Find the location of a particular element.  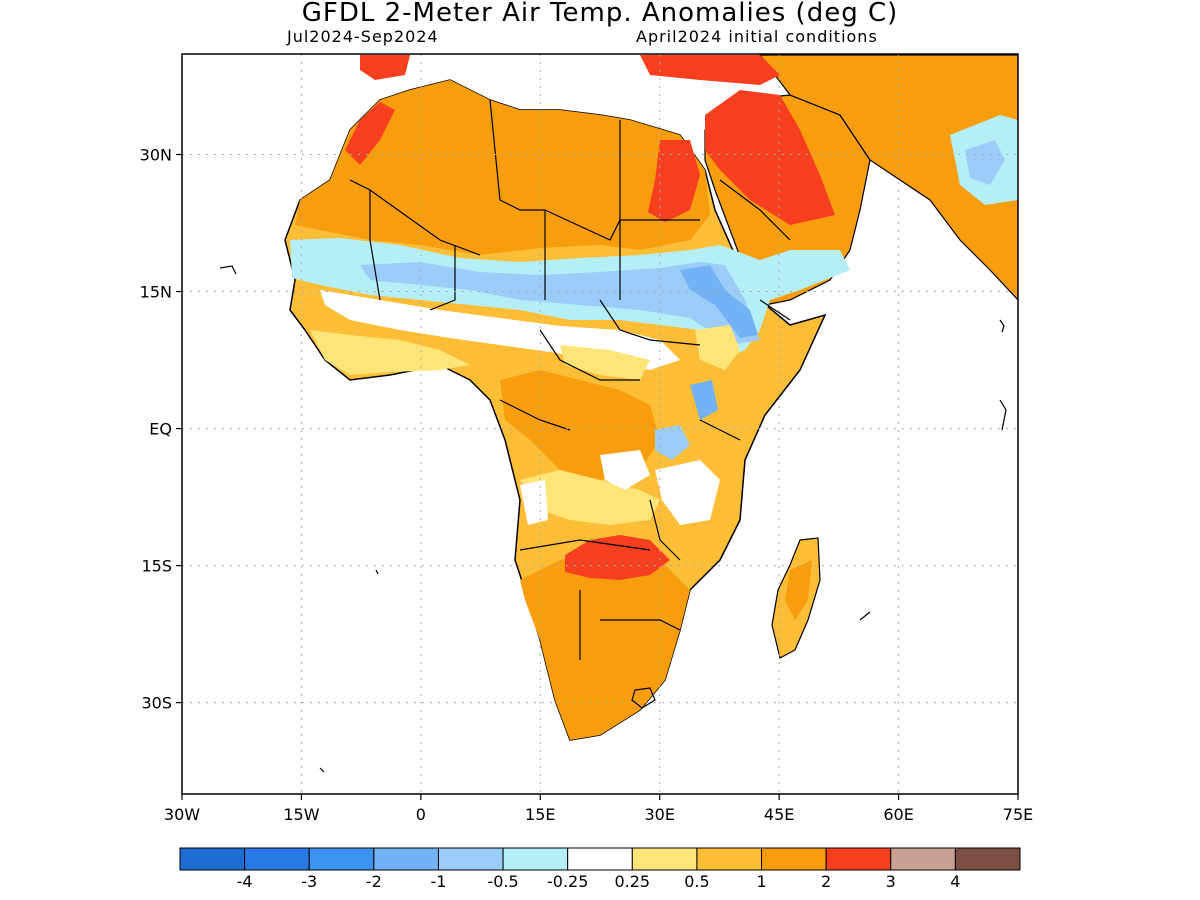

central-weak-warm is located at coordinates (605, 362).